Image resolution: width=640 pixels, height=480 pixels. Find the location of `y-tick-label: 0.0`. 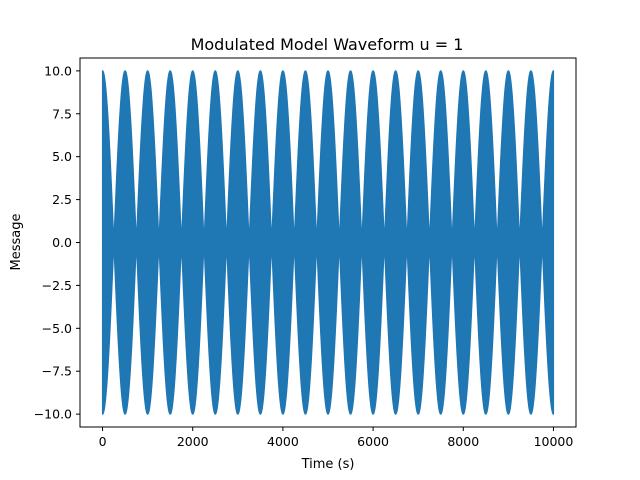

y-tick-label: 0.0 is located at coordinates (62, 242).